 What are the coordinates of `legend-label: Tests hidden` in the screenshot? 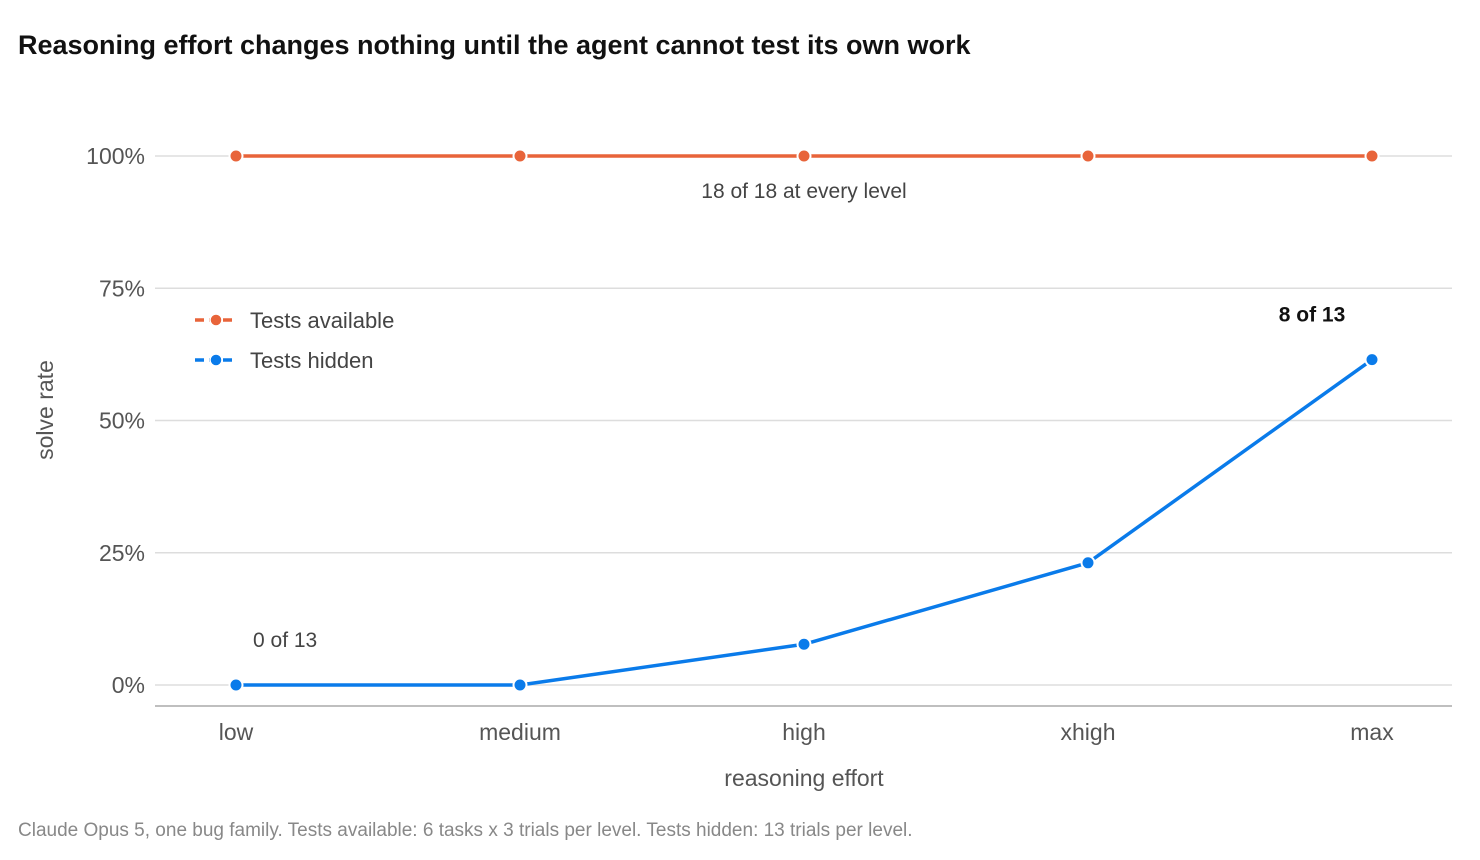 It's located at (312, 360).